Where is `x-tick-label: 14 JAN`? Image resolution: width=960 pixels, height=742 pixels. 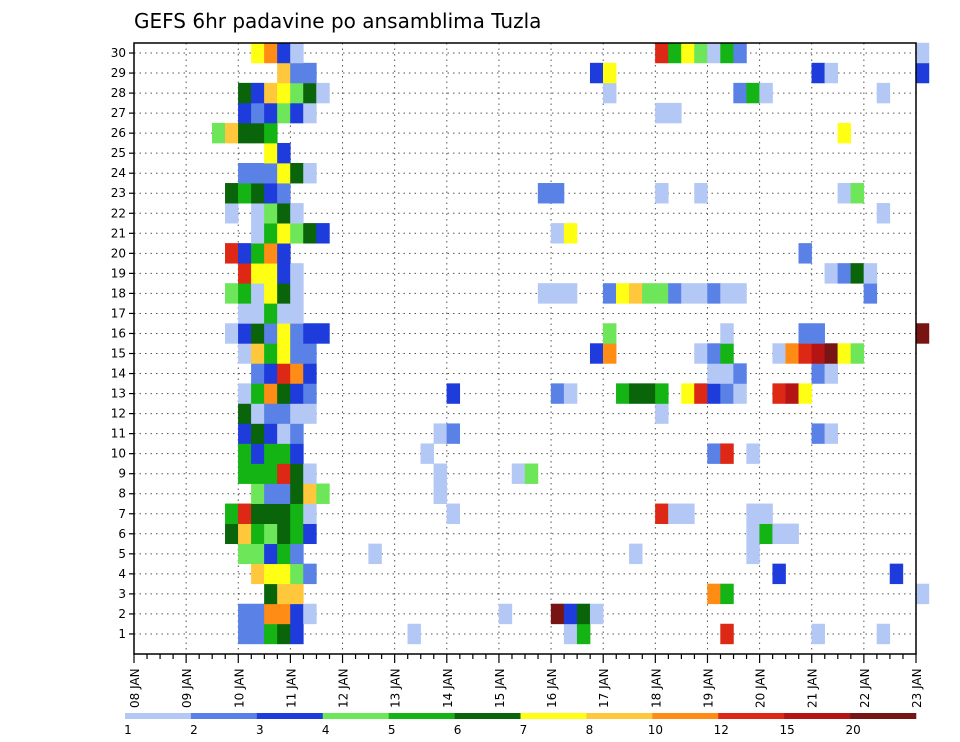
x-tick-label: 14 JAN is located at coordinates (448, 688).